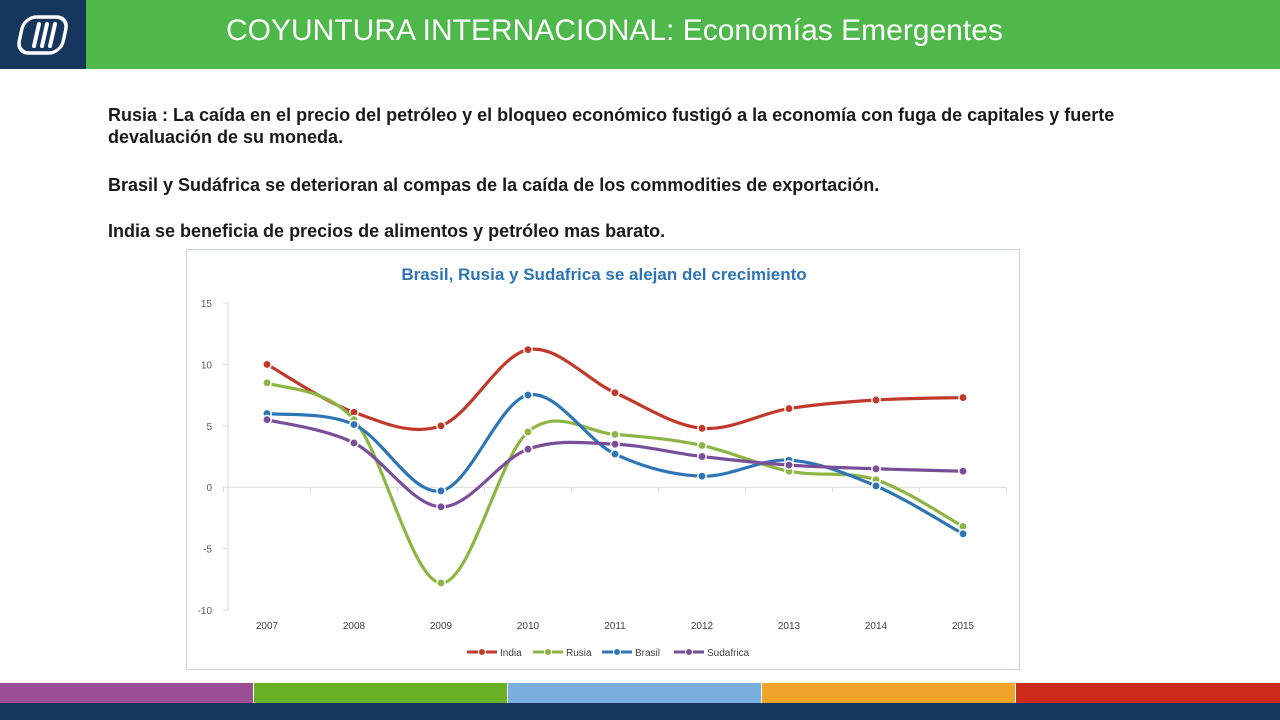 Image resolution: width=1280 pixels, height=720 pixels. I want to click on logo-panel, so click(43, 34).